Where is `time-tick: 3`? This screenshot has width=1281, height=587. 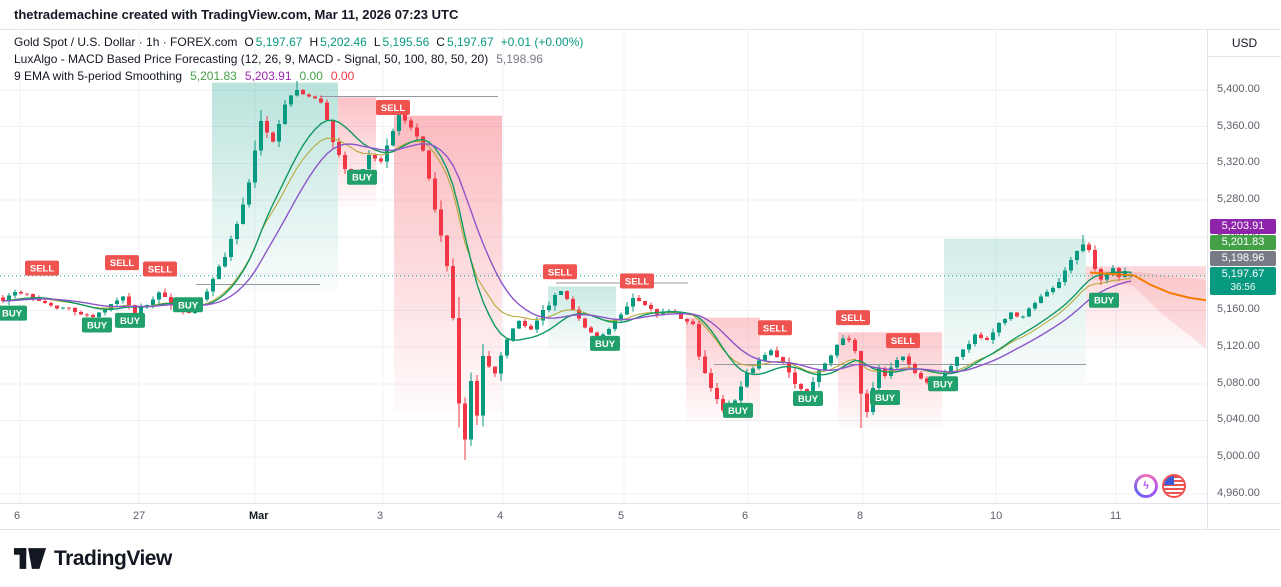 time-tick: 3 is located at coordinates (380, 516).